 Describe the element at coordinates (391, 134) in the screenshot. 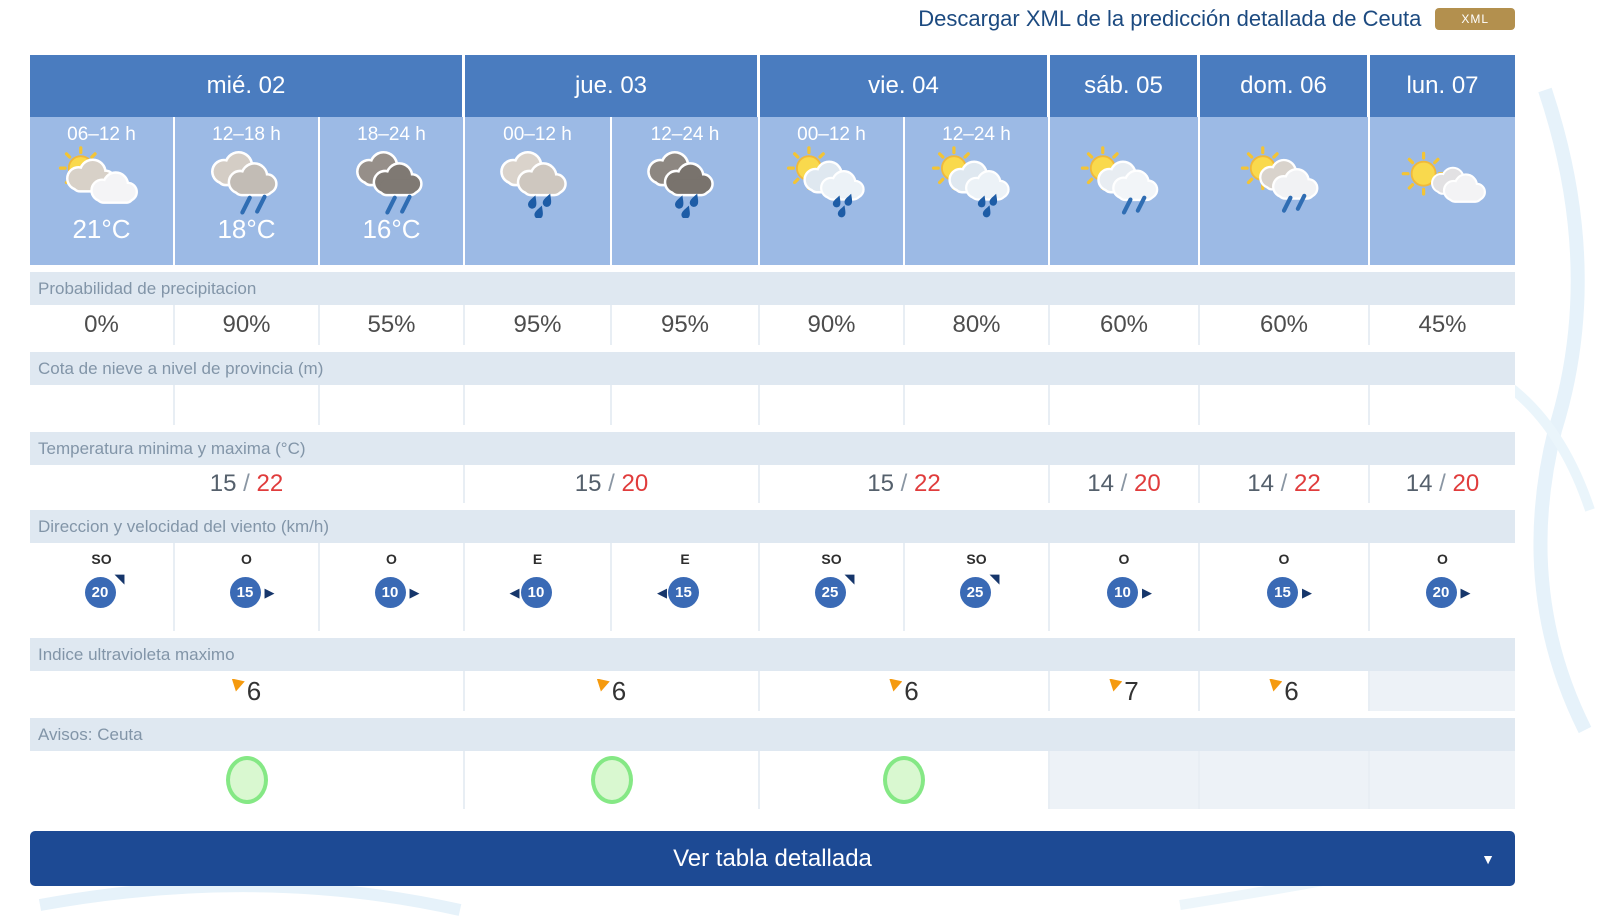

I see `period-time-label: 18–24 h` at that location.